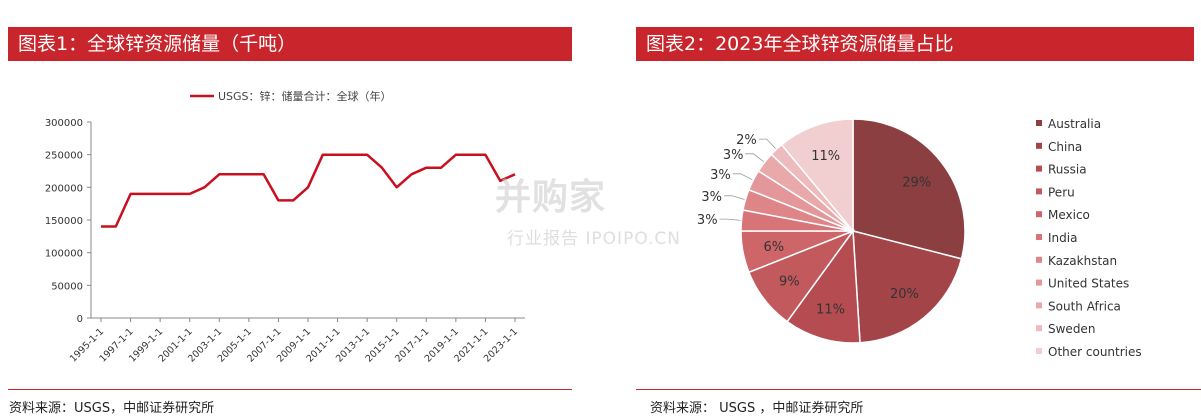 This screenshot has height=418, width=1201. I want to click on y-tick-label: 100000, so click(64, 254).